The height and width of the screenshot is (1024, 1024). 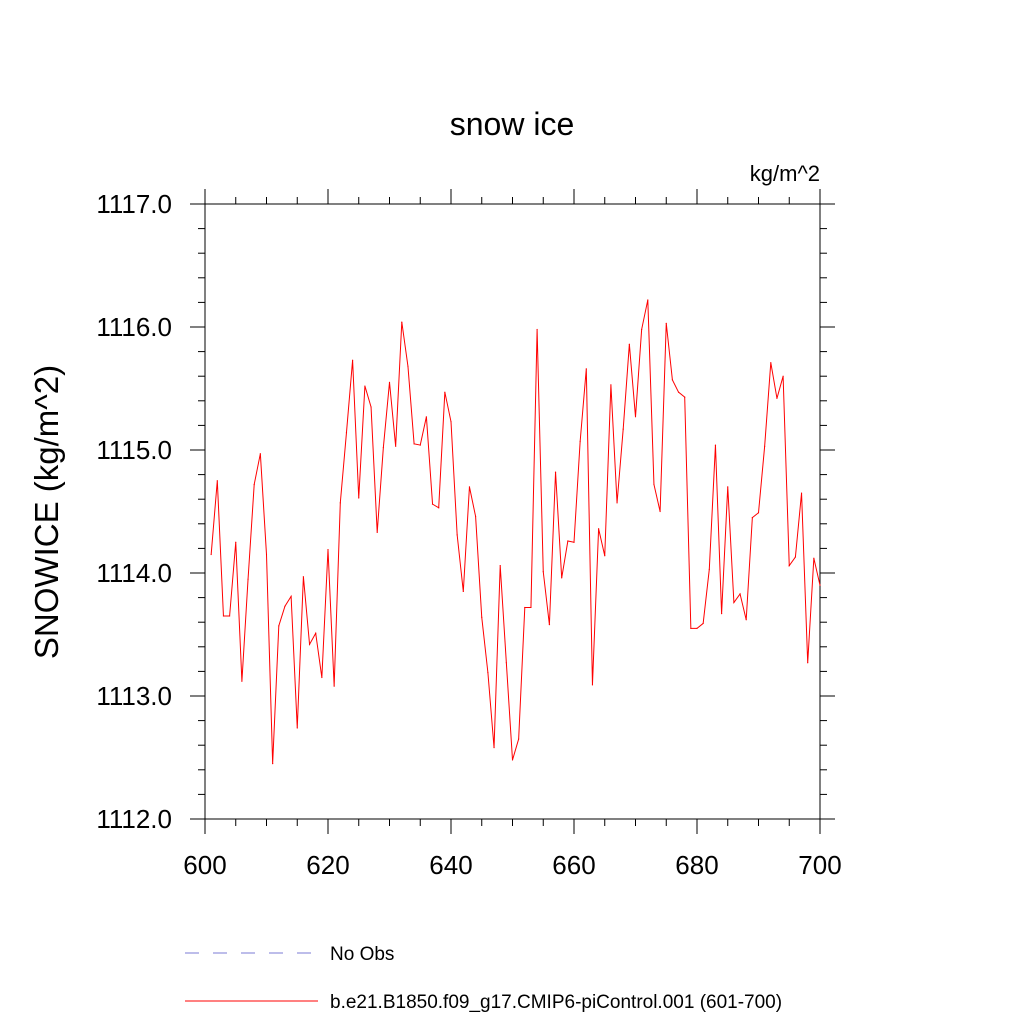 What do you see at coordinates (134, 327) in the screenshot?
I see `y-tick-label: 1116.0` at bounding box center [134, 327].